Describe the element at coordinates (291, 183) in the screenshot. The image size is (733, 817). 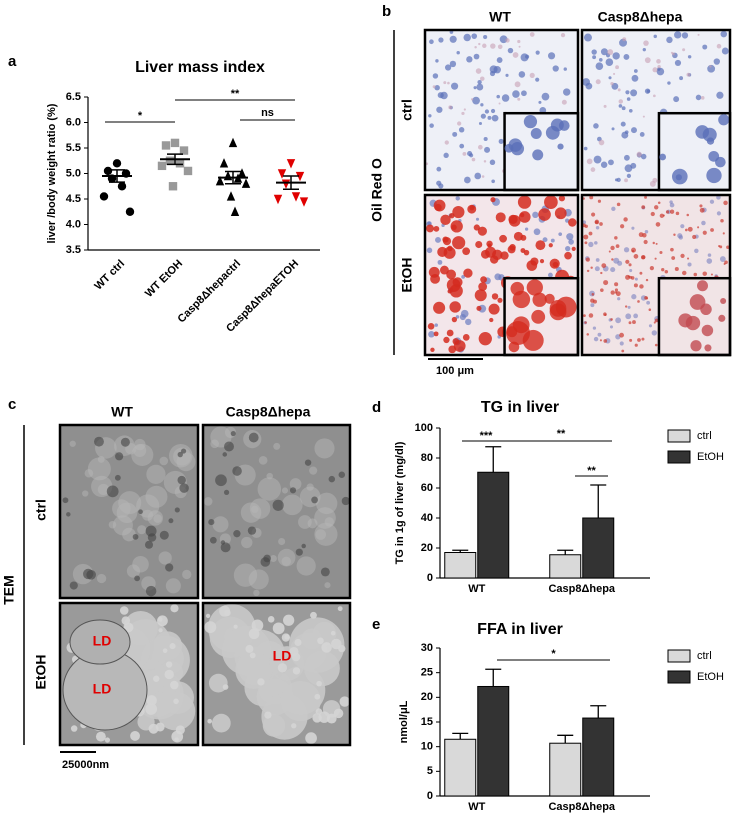
I see `sem-bar` at that location.